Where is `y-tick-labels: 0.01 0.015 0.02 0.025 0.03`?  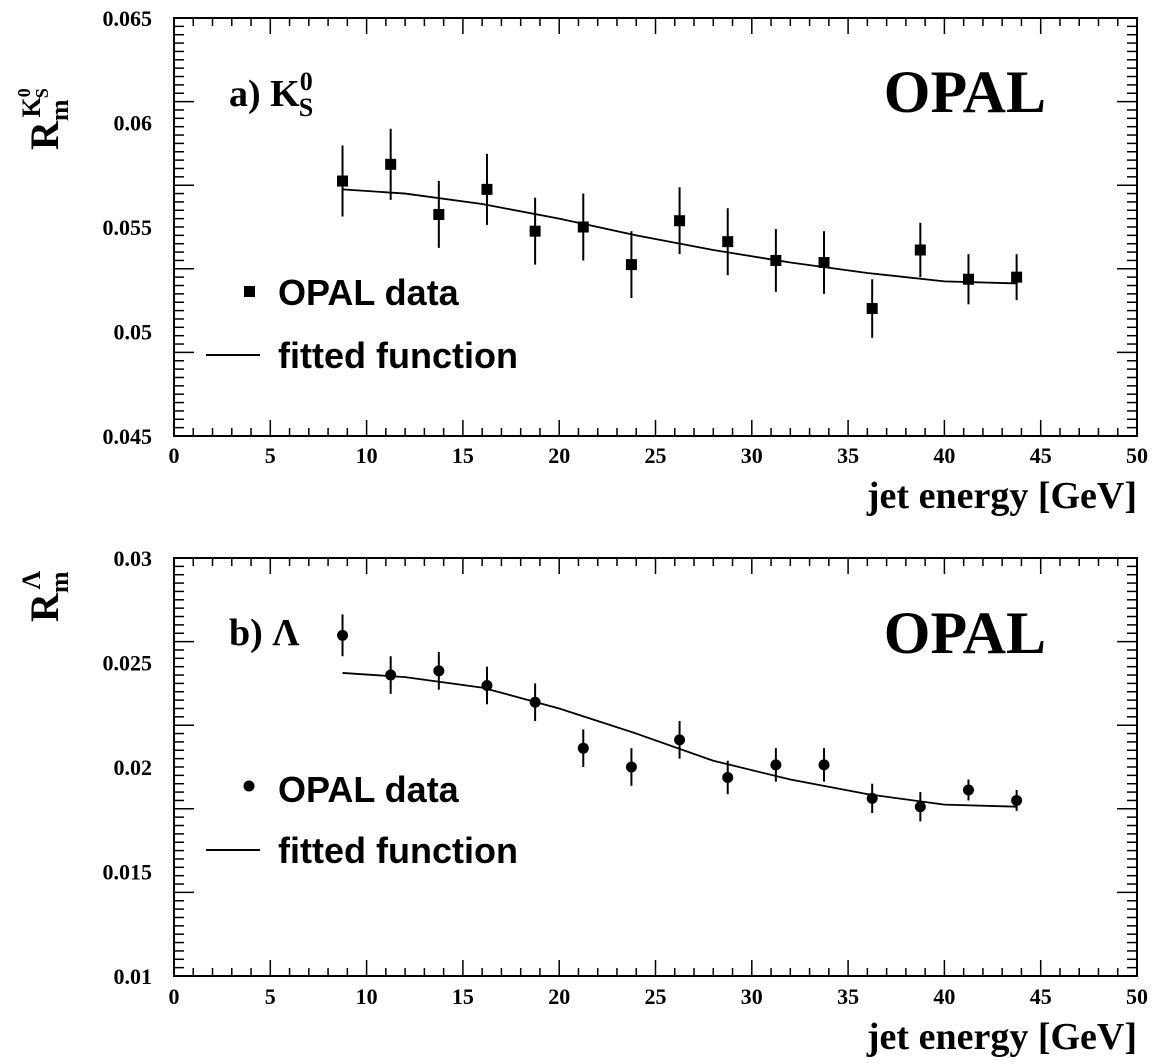
y-tick-labels: 0.01 0.015 0.02 0.025 0.03 is located at coordinates (128, 767).